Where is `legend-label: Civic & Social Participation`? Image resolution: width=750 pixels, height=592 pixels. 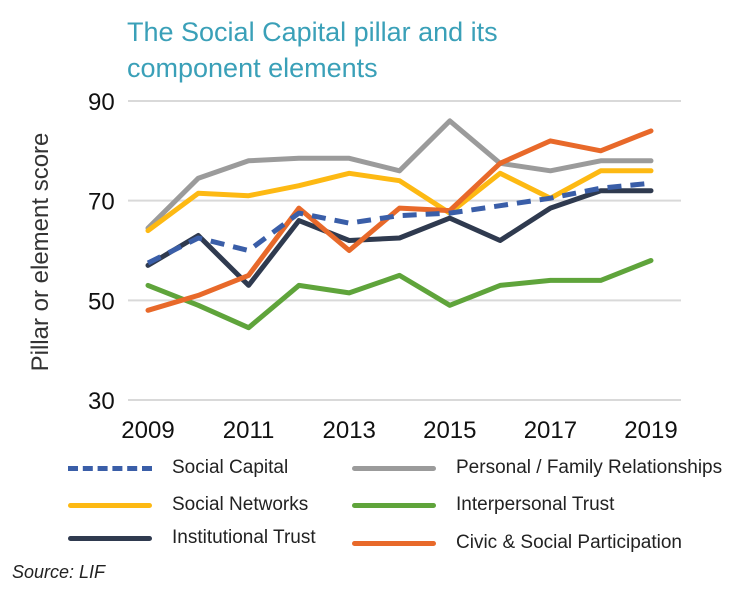 legend-label: Civic & Social Participation is located at coordinates (569, 542).